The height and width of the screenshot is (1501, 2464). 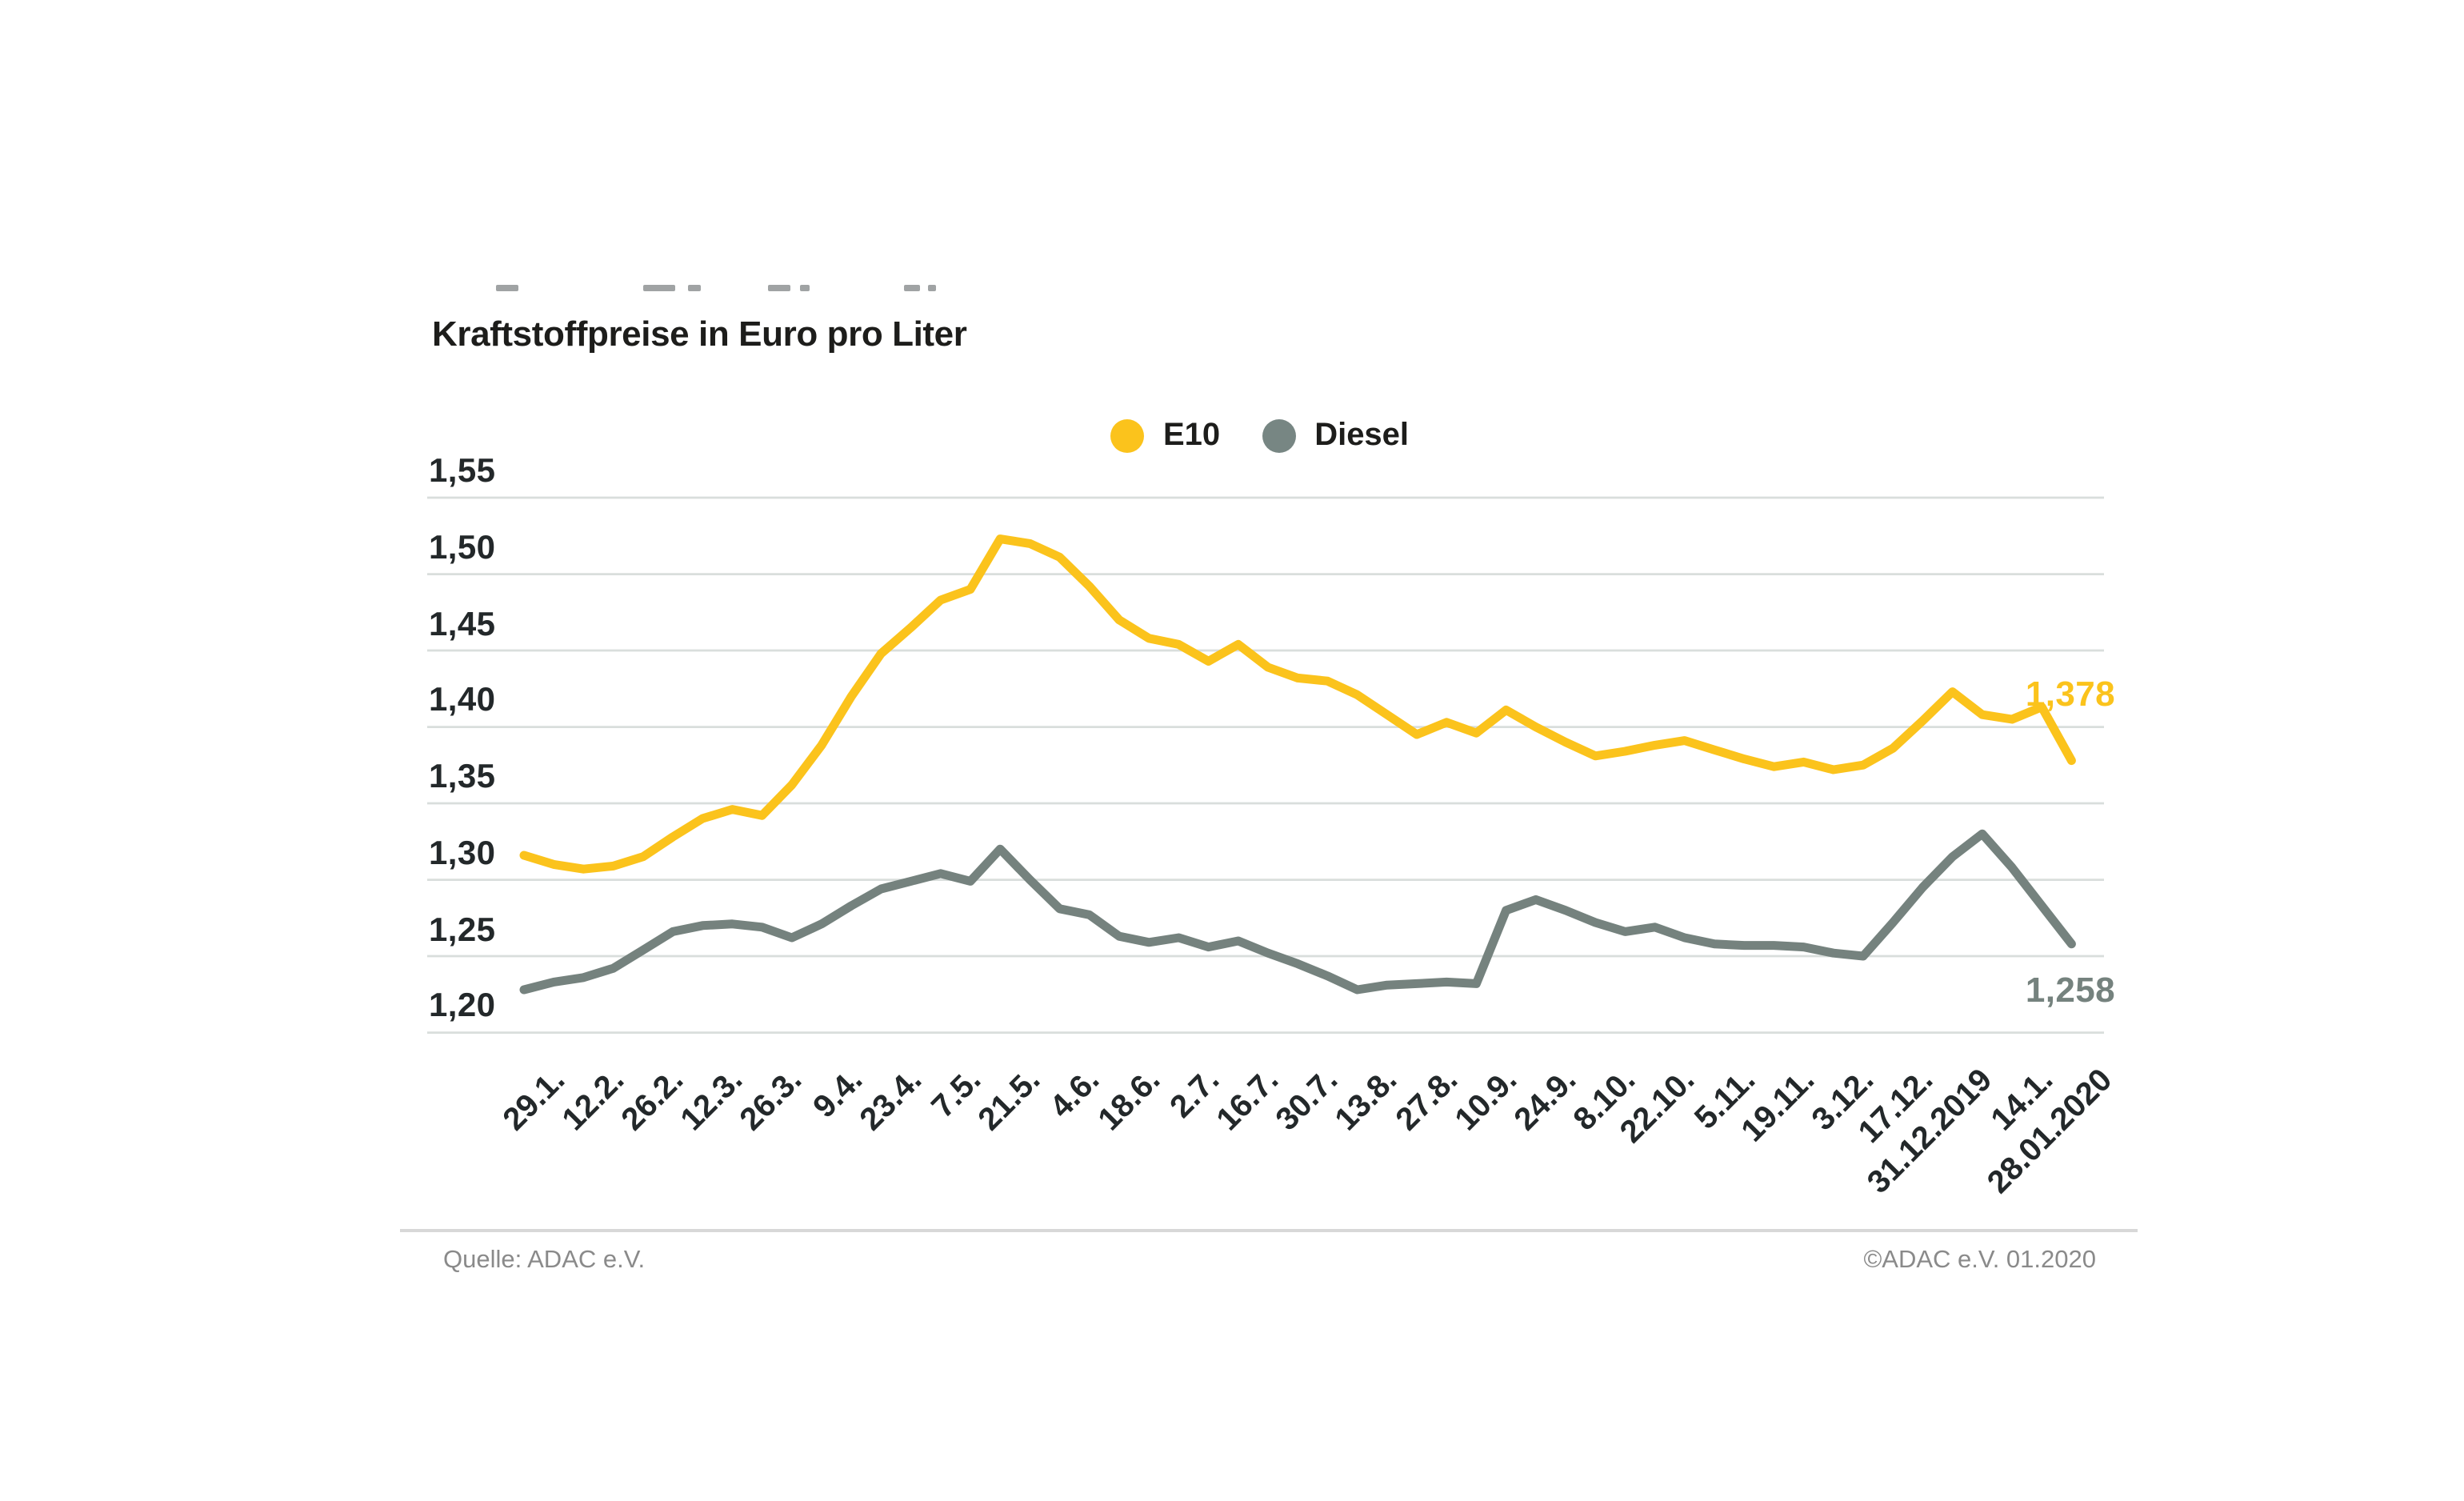 I want to click on diesel-line, so click(x=1297, y=912).